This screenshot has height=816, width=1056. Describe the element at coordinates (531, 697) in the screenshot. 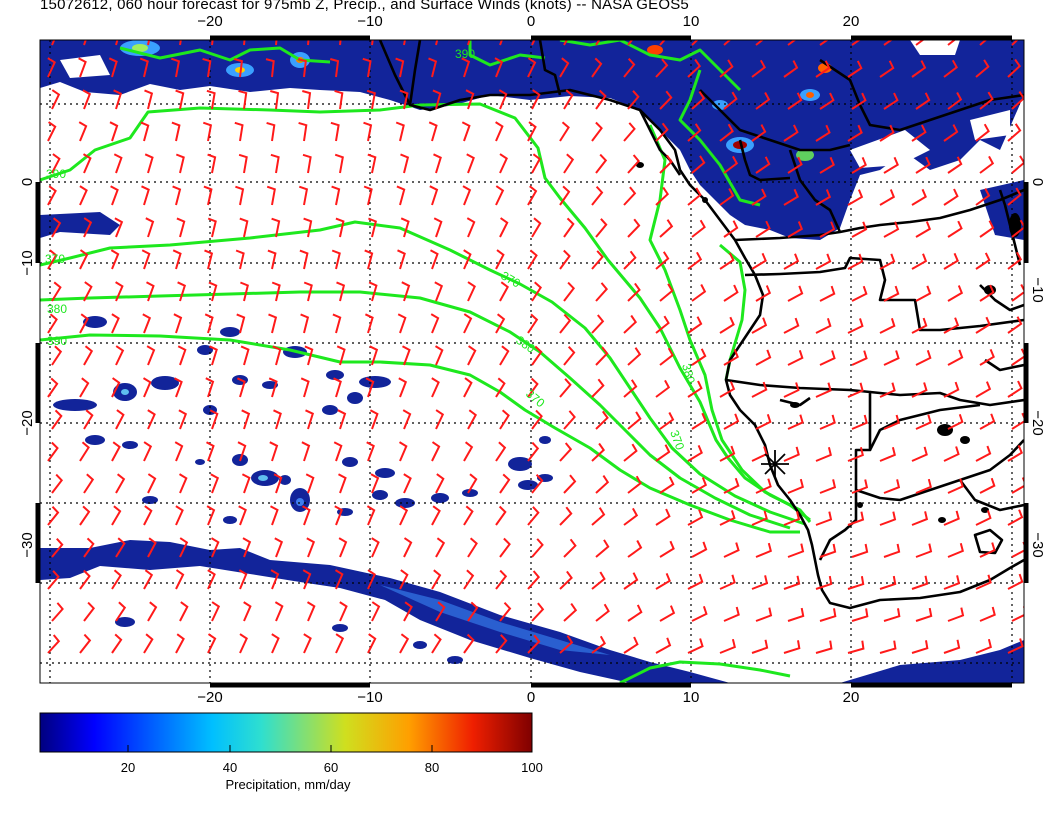

I see `lon-tick-label: 0` at that location.